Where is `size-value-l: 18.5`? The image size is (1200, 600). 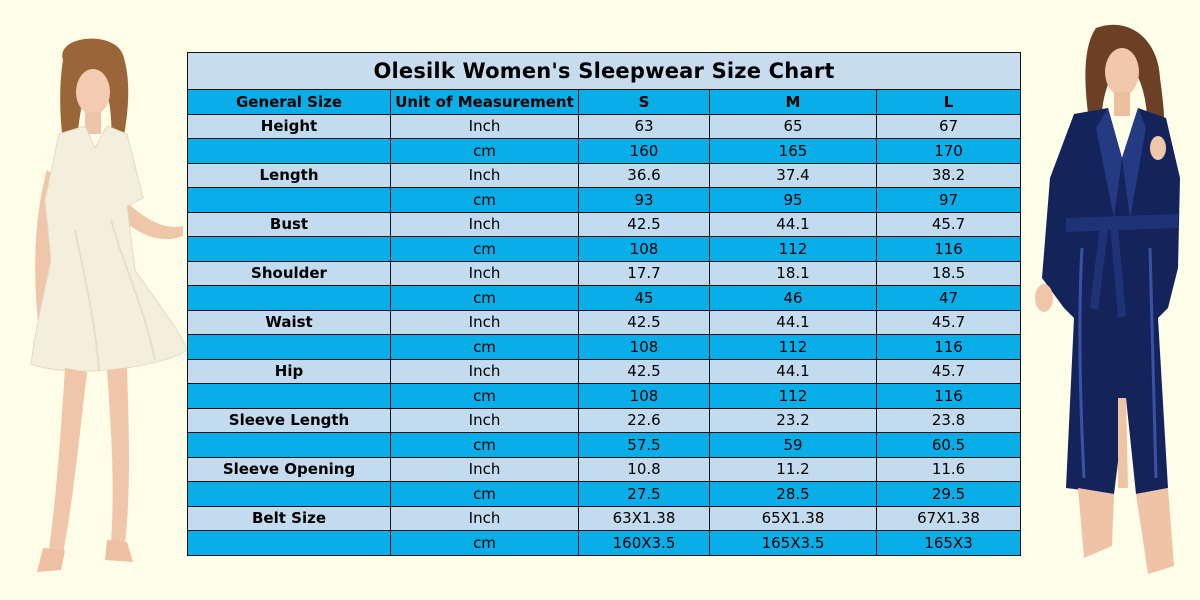 size-value-l: 18.5 is located at coordinates (948, 273).